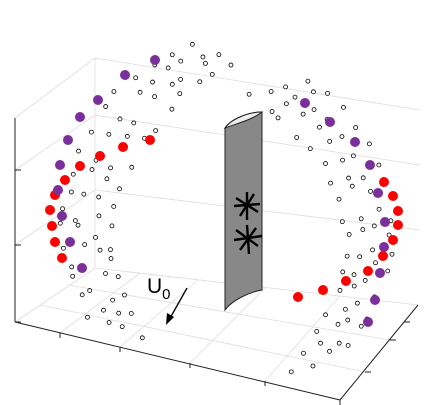  I want to click on star-markers, so click(248, 223).